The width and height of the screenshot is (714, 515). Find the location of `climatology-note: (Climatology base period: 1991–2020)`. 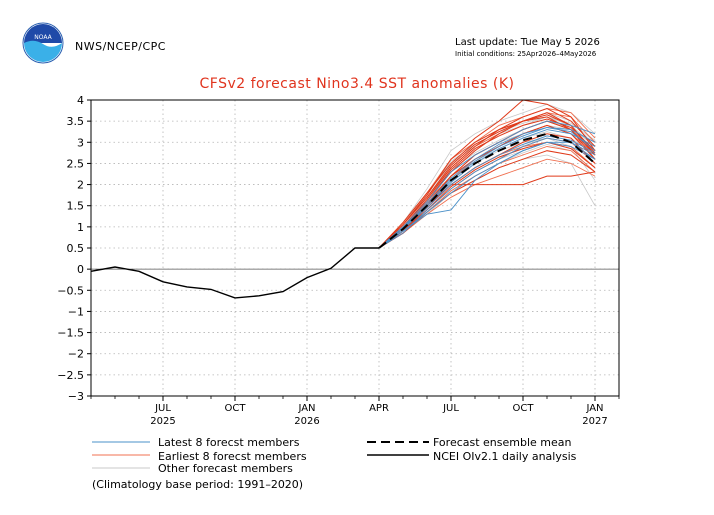

climatology-note: (Climatology base period: 1991–2020) is located at coordinates (198, 484).